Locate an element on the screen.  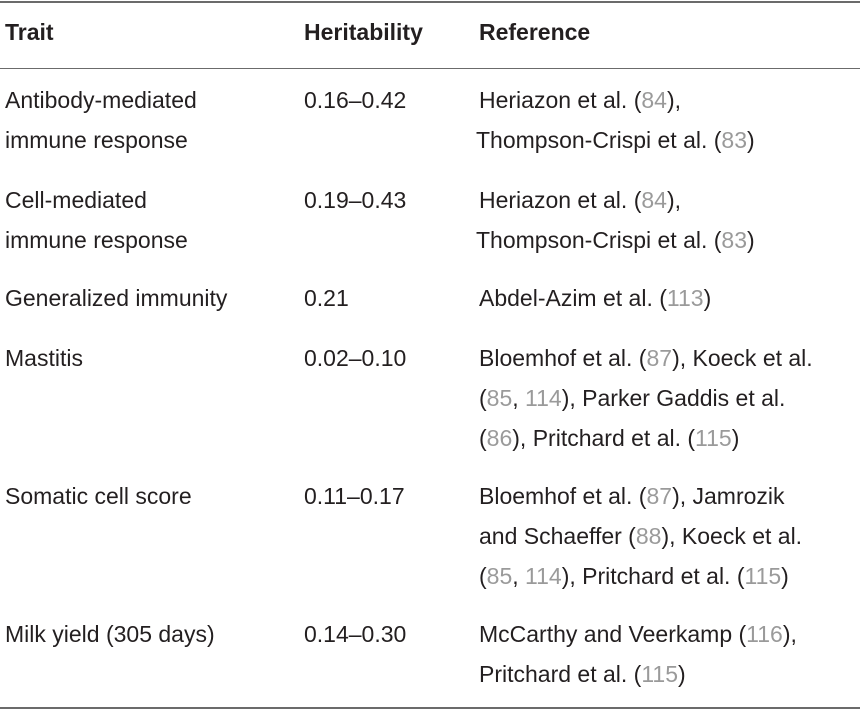
heritability-cell: 0.21 is located at coordinates (326, 298).